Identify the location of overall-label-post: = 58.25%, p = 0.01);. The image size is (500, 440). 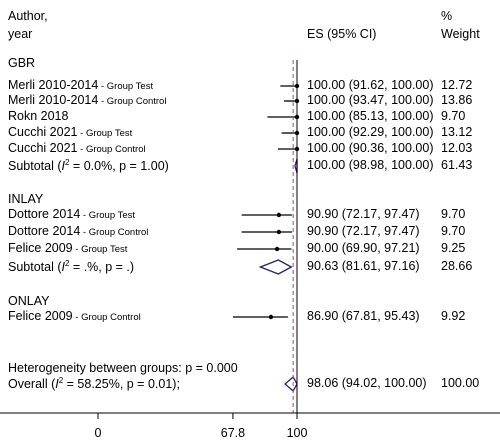
(121, 384).